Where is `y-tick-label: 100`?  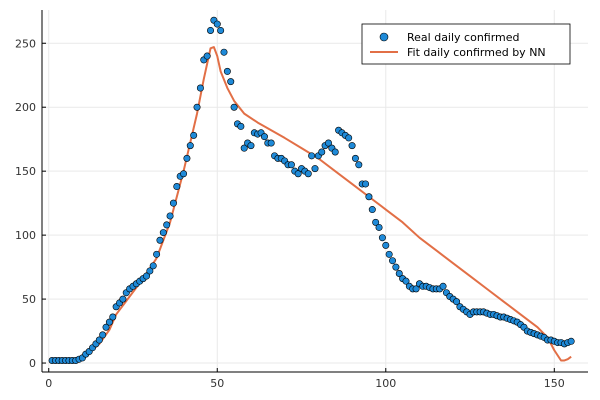
y-tick-label: 100 is located at coordinates (25, 235).